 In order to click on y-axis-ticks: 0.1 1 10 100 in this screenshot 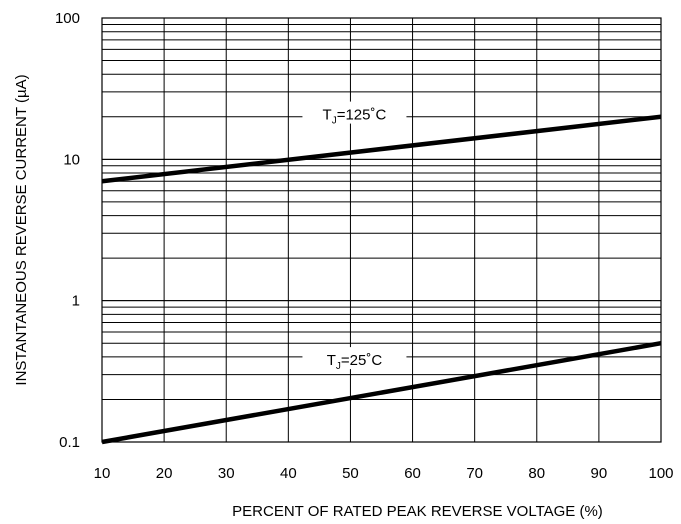, I will do `click(67, 230)`.